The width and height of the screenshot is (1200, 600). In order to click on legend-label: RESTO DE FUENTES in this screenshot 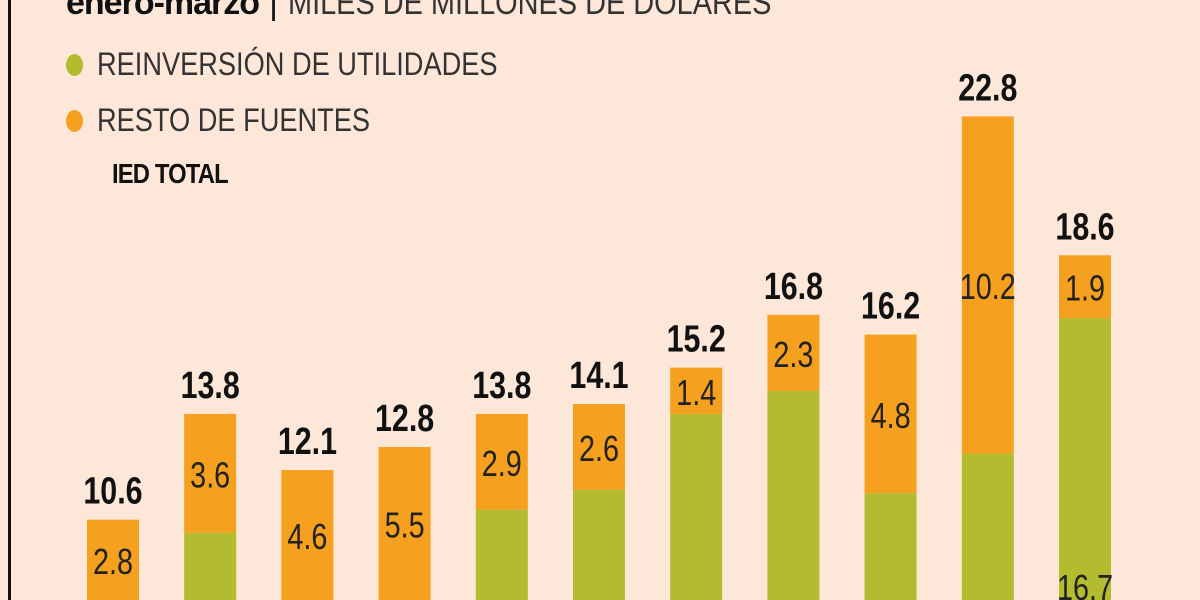, I will do `click(234, 120)`.